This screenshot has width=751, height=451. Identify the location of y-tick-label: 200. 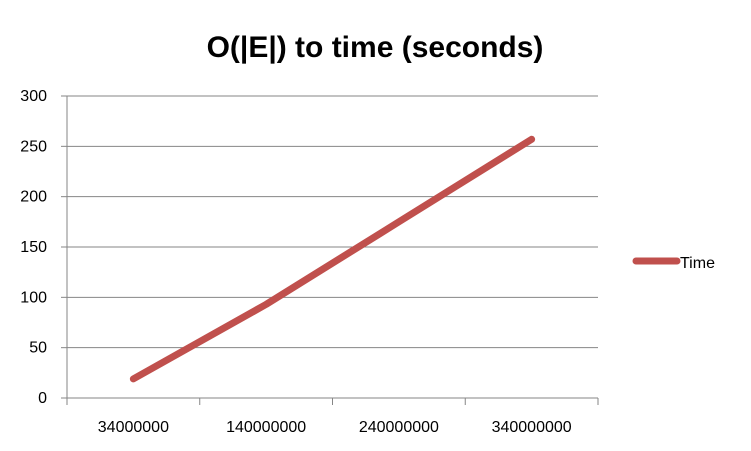
(33, 197).